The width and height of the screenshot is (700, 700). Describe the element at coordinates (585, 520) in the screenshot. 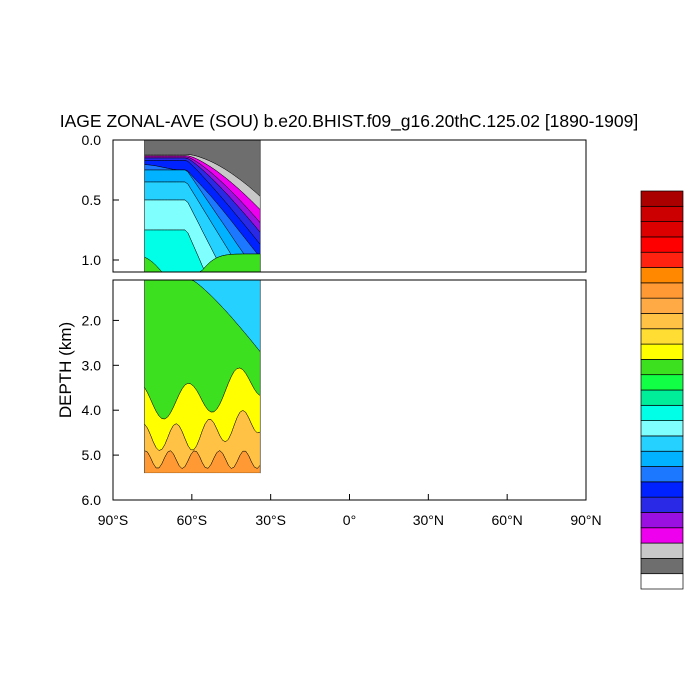

I see `x-tick-label: 90°N` at that location.